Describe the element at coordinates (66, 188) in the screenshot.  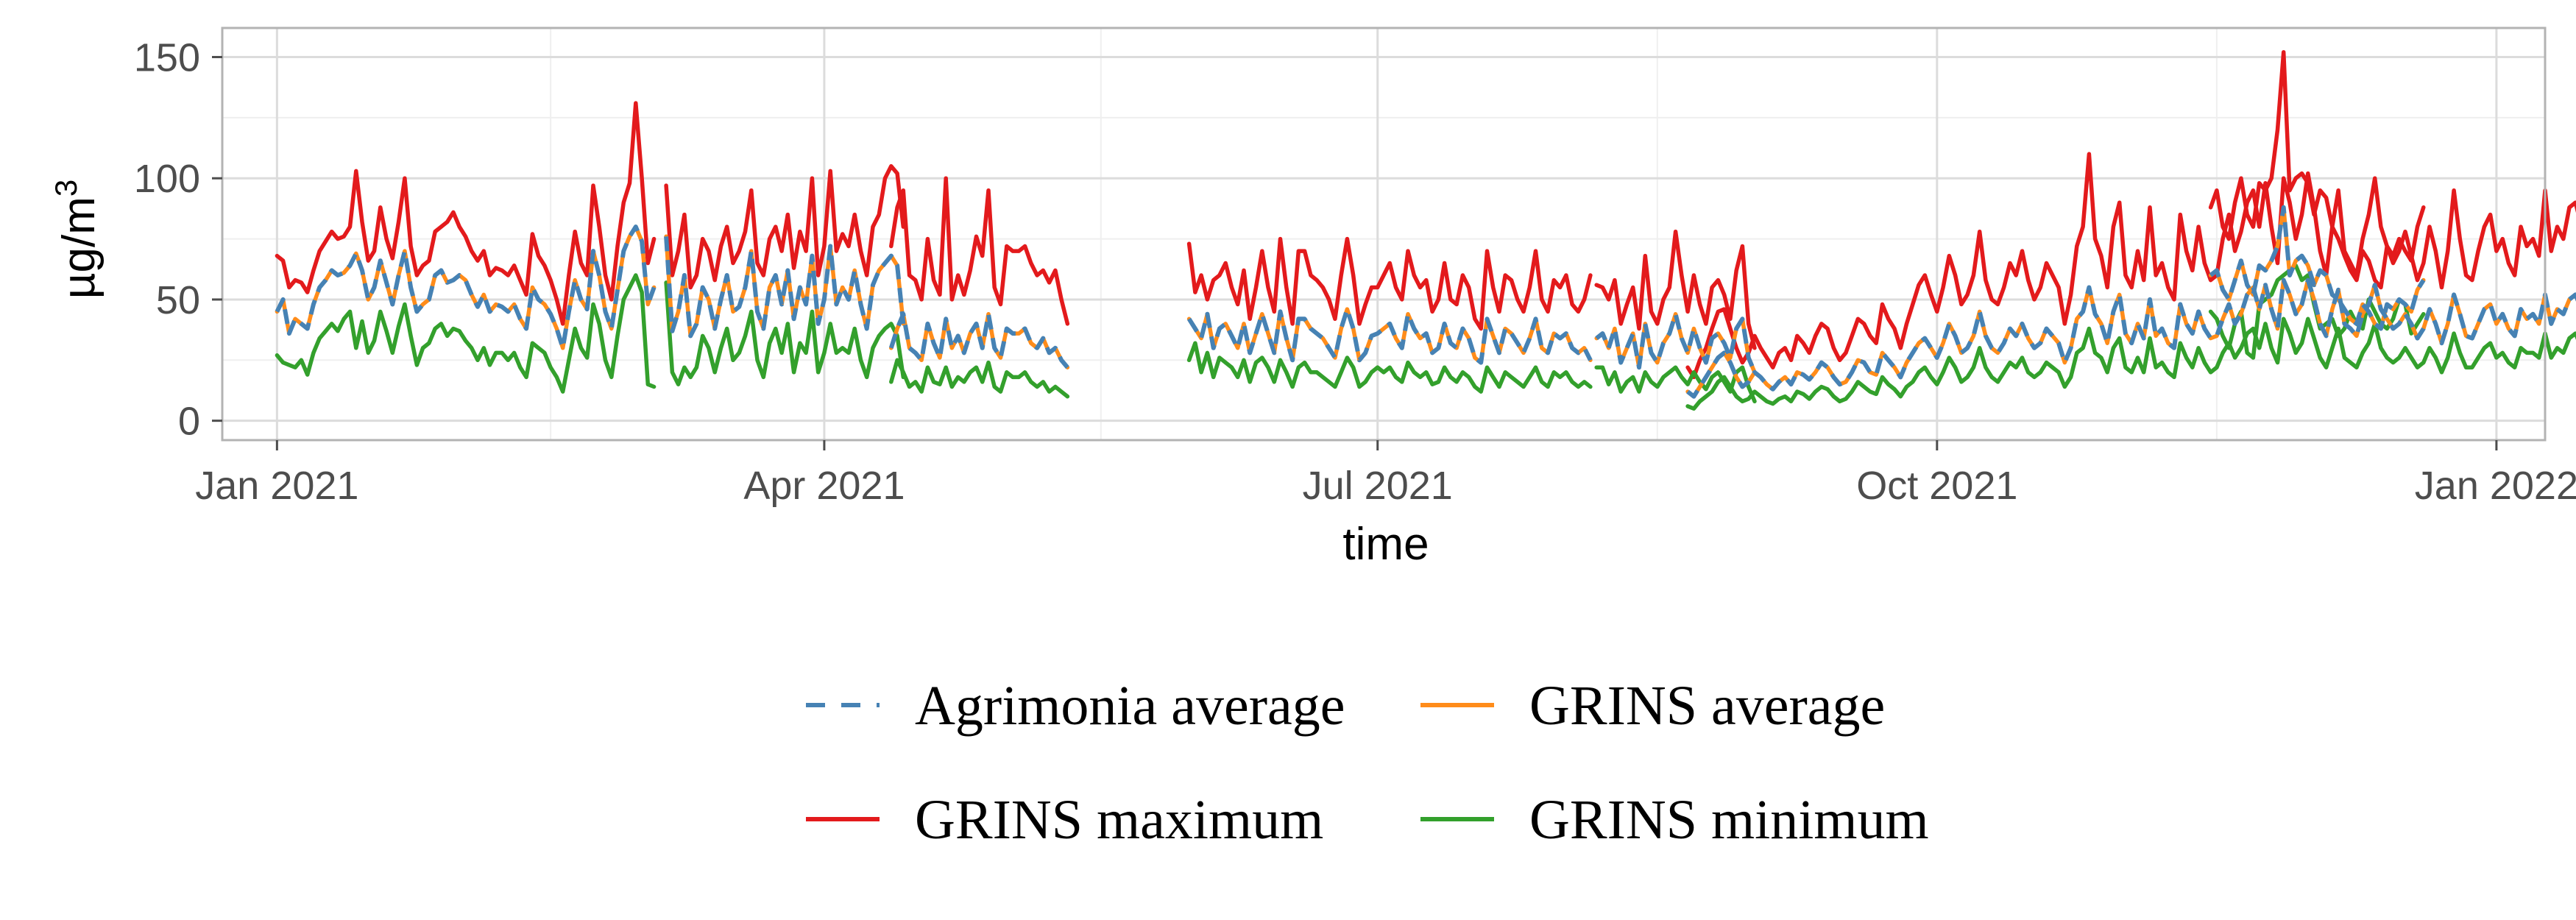
I see `y-axis-label-superscript: 3` at that location.